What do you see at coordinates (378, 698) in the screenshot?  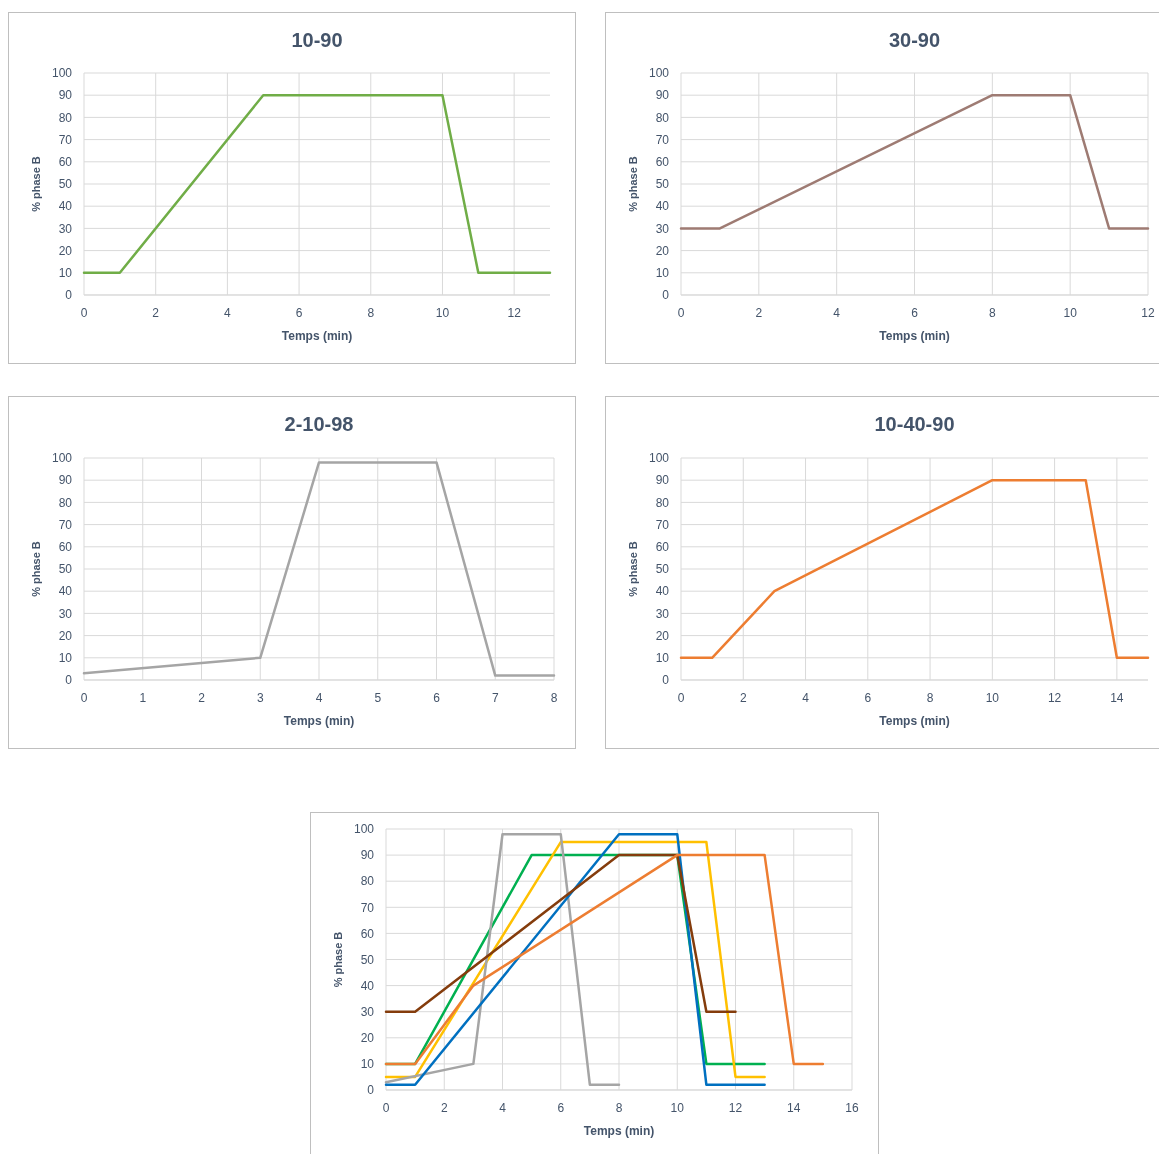 I see `x-tick-label: 5` at bounding box center [378, 698].